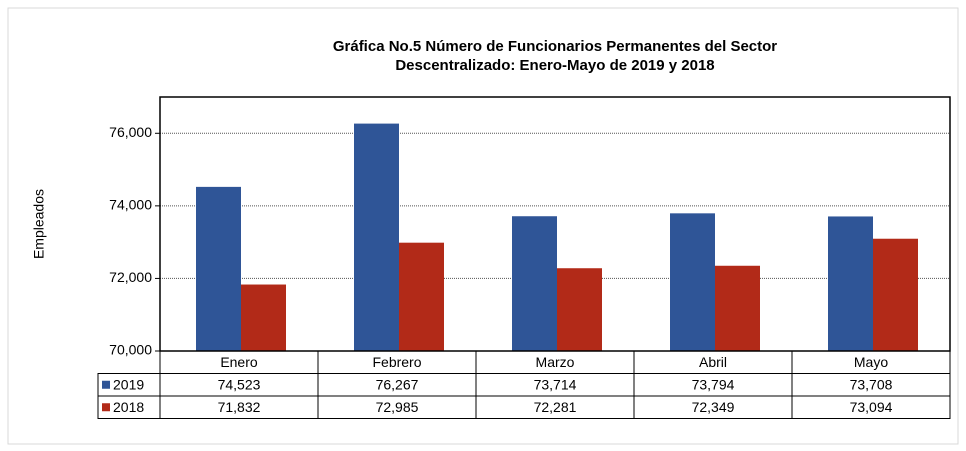  Describe the element at coordinates (239, 362) in the screenshot. I see `x-tick-label: Enero` at that location.